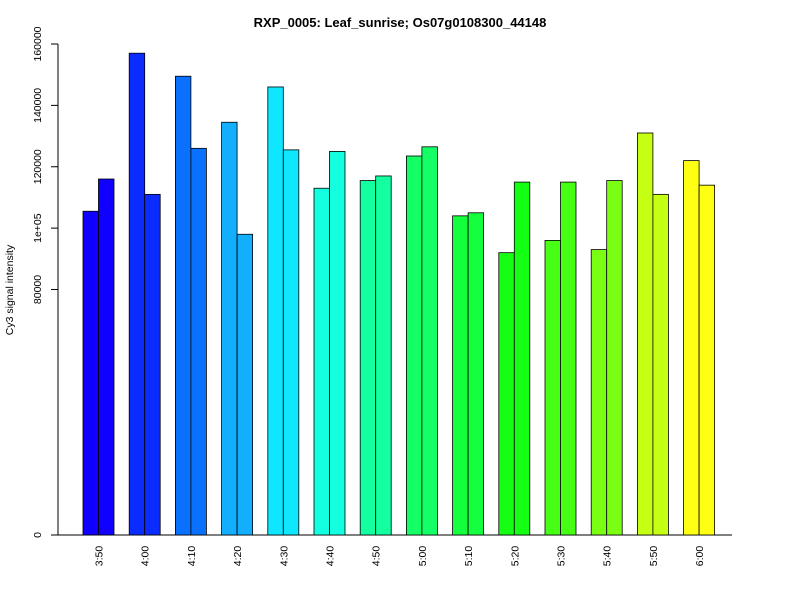  Describe the element at coordinates (100, 556) in the screenshot. I see `x-tick-label: 3:50` at that location.